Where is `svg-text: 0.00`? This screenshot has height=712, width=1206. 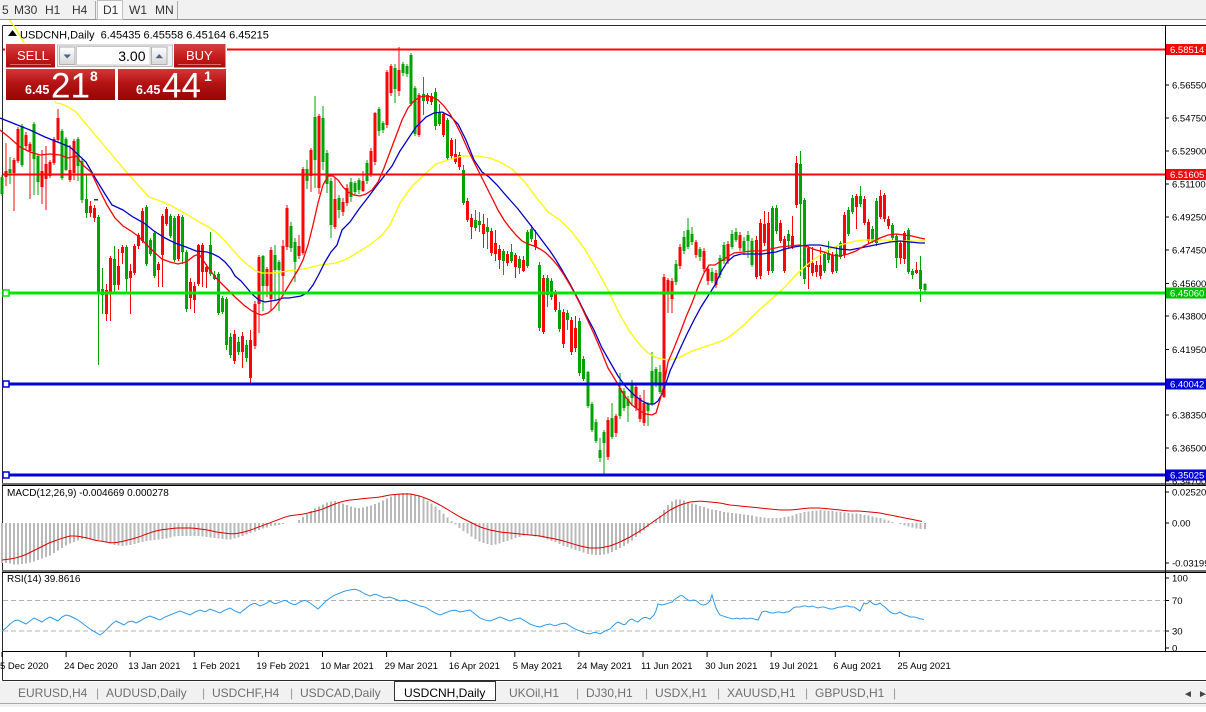
svg-text: 0.00 is located at coordinates (1181, 524).